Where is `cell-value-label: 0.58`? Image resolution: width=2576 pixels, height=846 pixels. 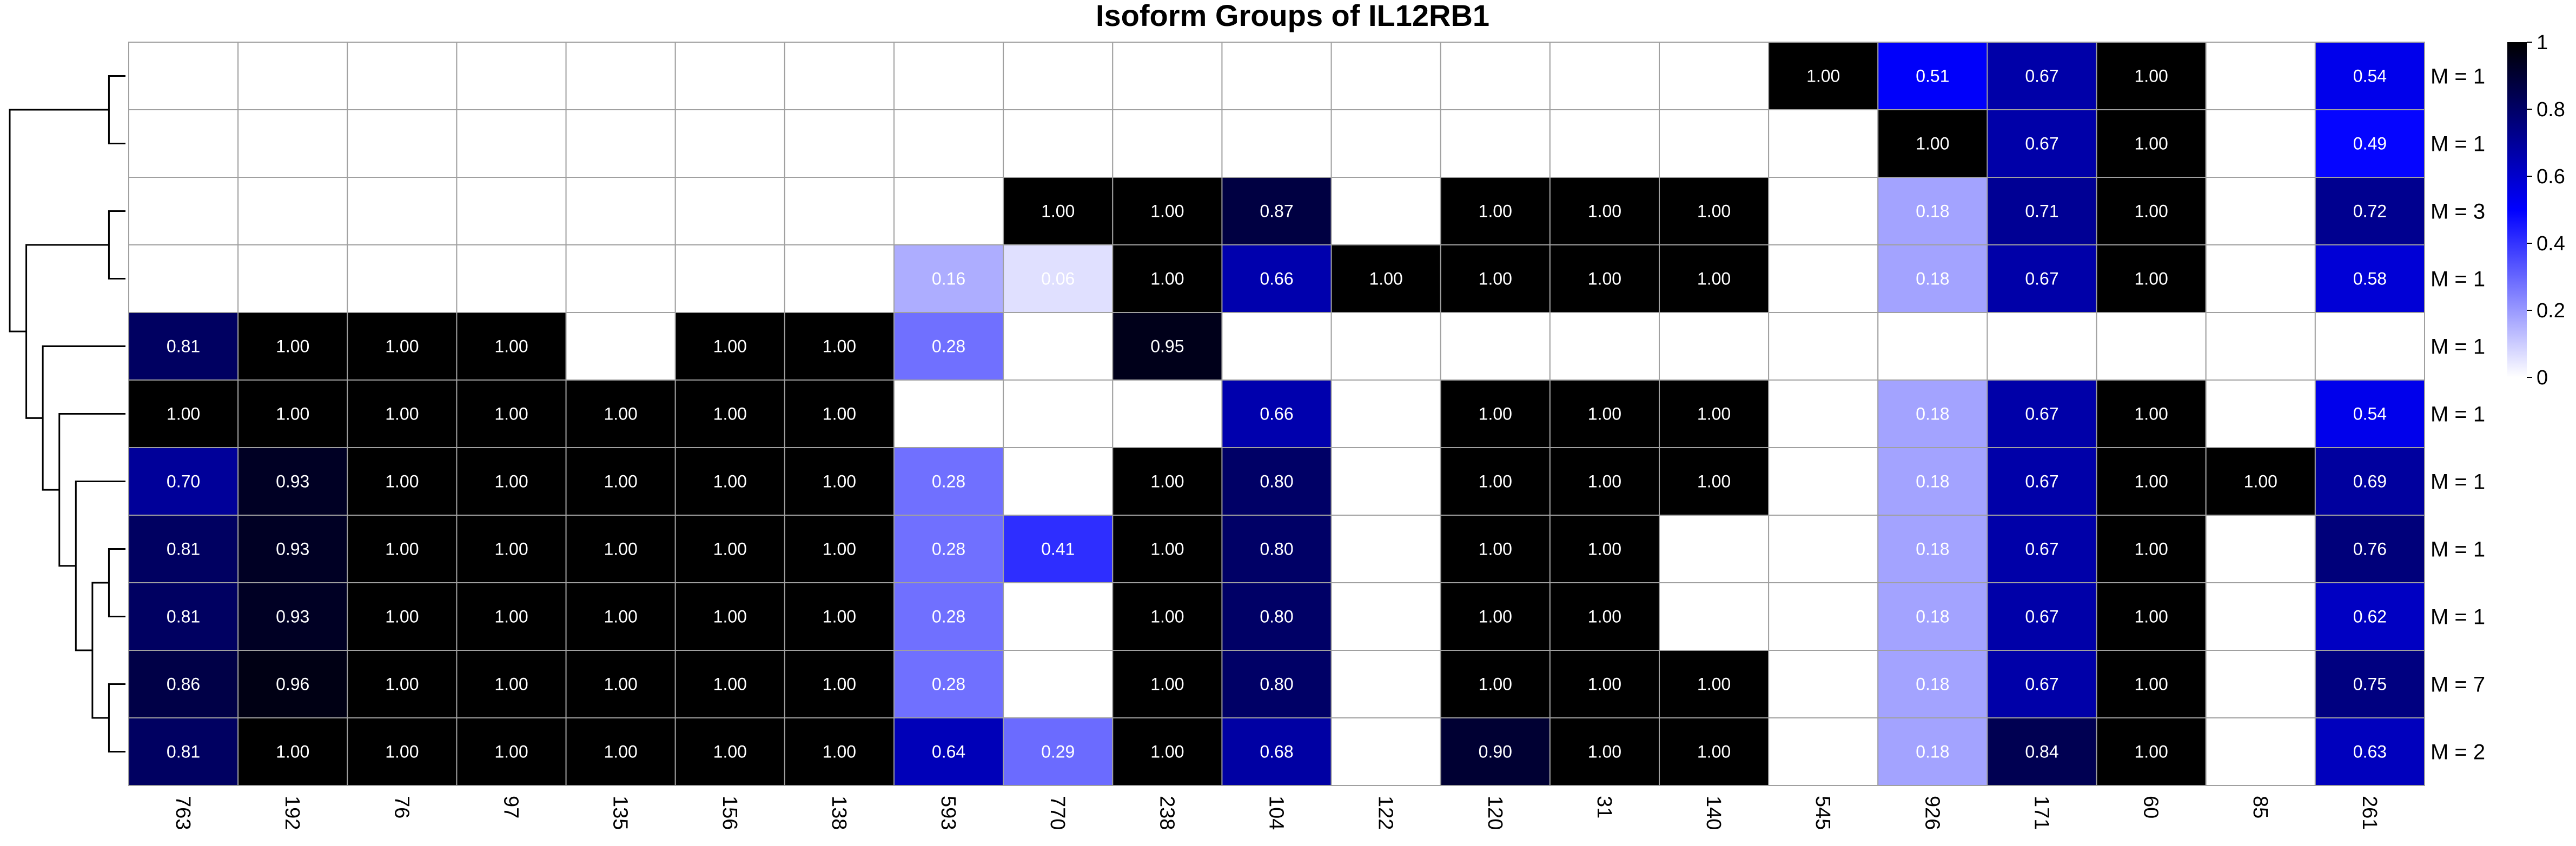 cell-value-label: 0.58 is located at coordinates (2370, 279).